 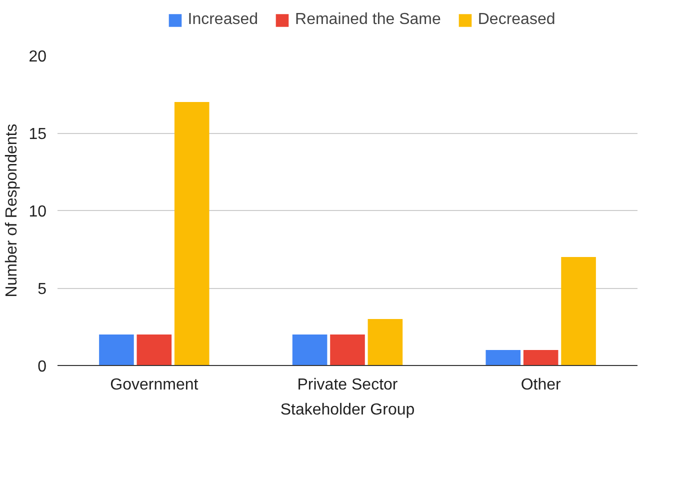 What do you see at coordinates (347, 410) in the screenshot?
I see `x-axis-title: Stakeholder Group` at bounding box center [347, 410].